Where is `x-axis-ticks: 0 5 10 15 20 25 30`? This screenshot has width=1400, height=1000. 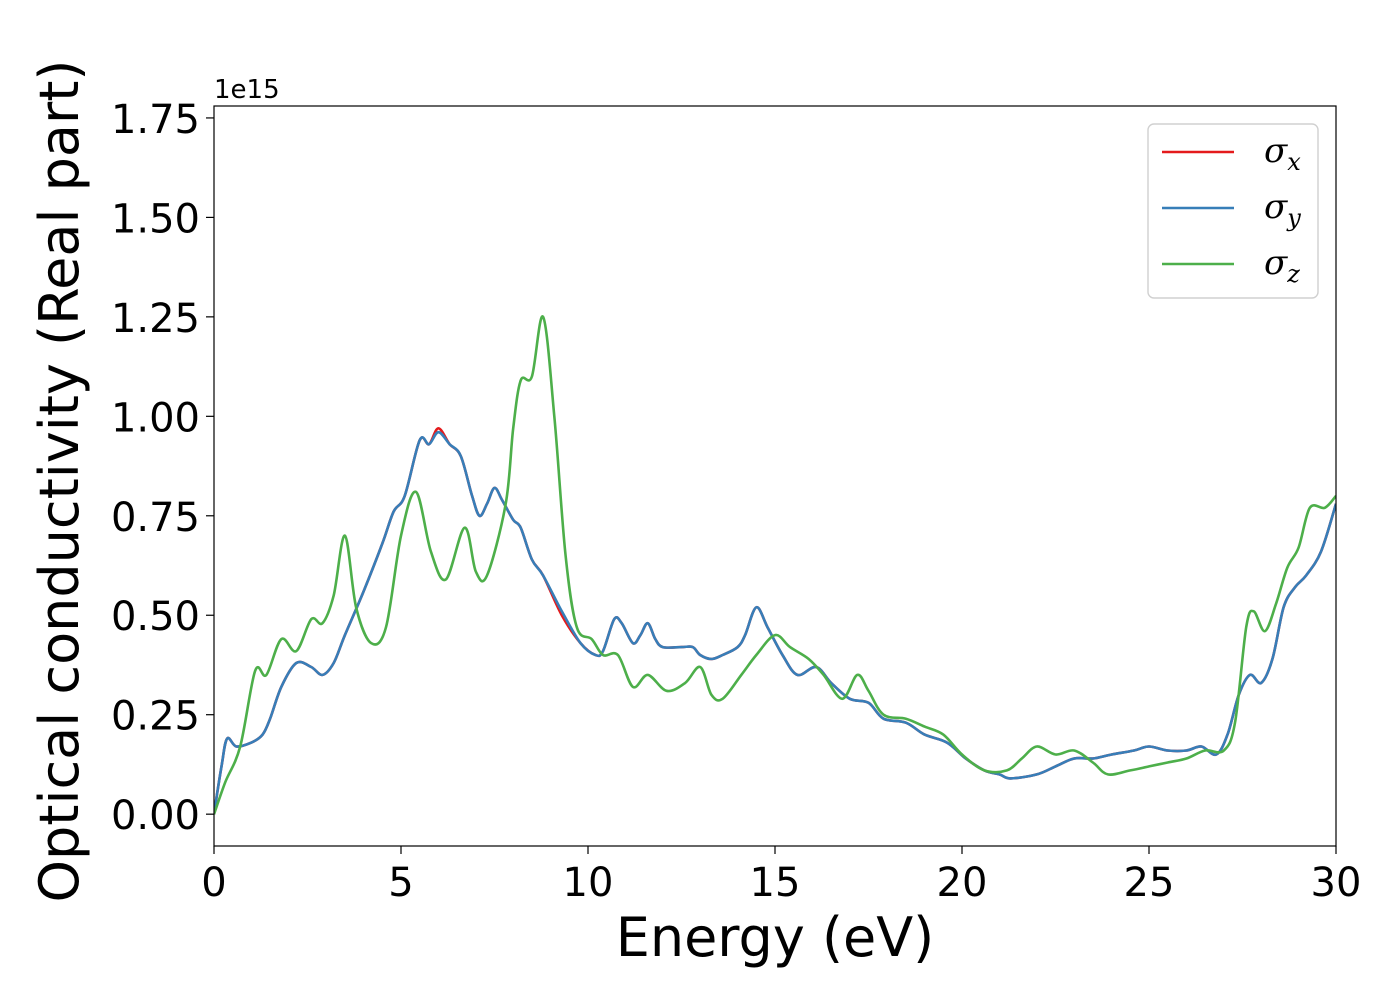 x-axis-ticks: 0 5 10 15 20 25 30 is located at coordinates (781, 876).